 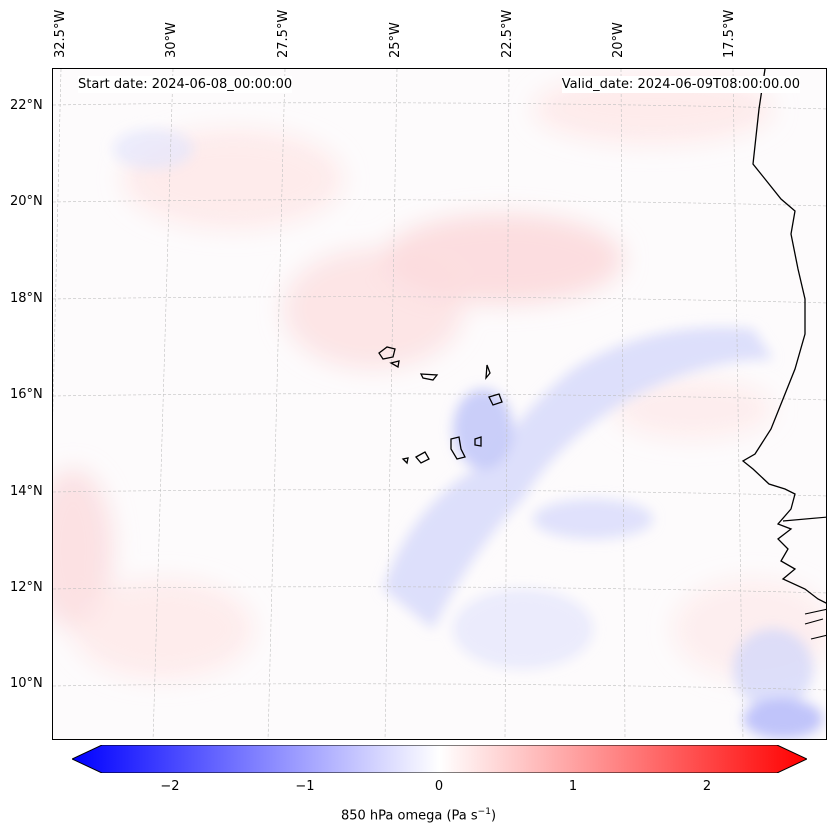 I want to click on cape-verde-islands, so click(x=440, y=405).